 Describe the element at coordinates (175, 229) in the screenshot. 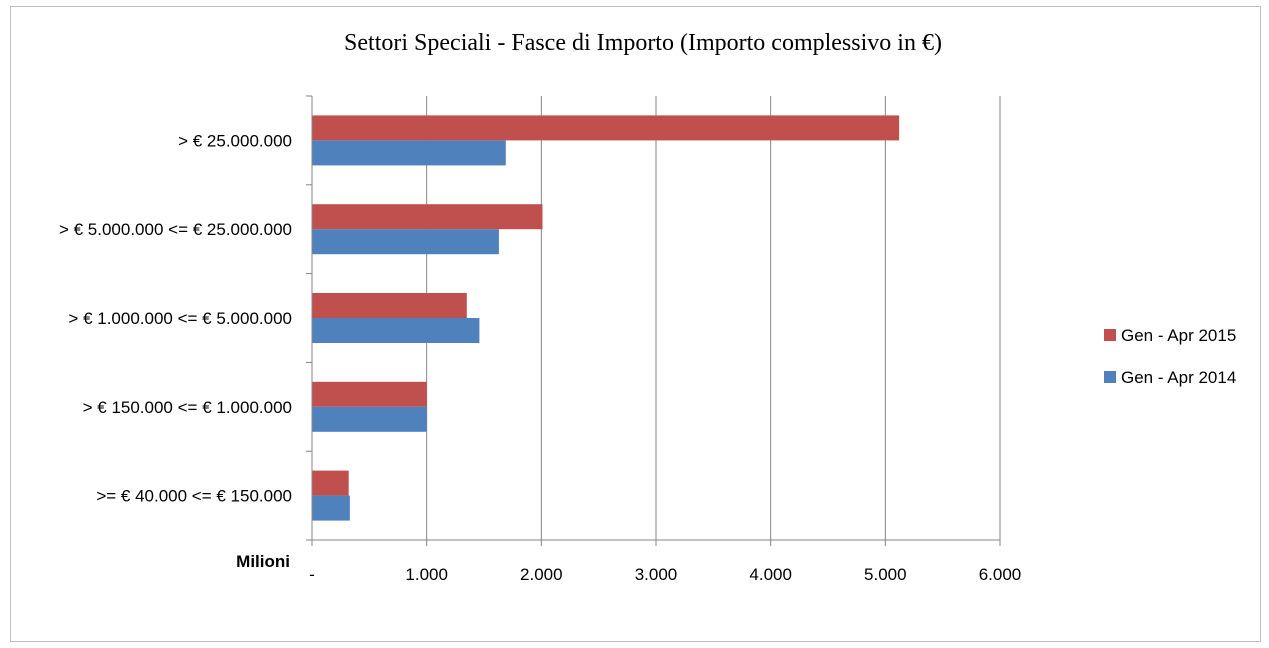

I see `category-label: > € 5.000.000 <= € 25.000.000` at that location.